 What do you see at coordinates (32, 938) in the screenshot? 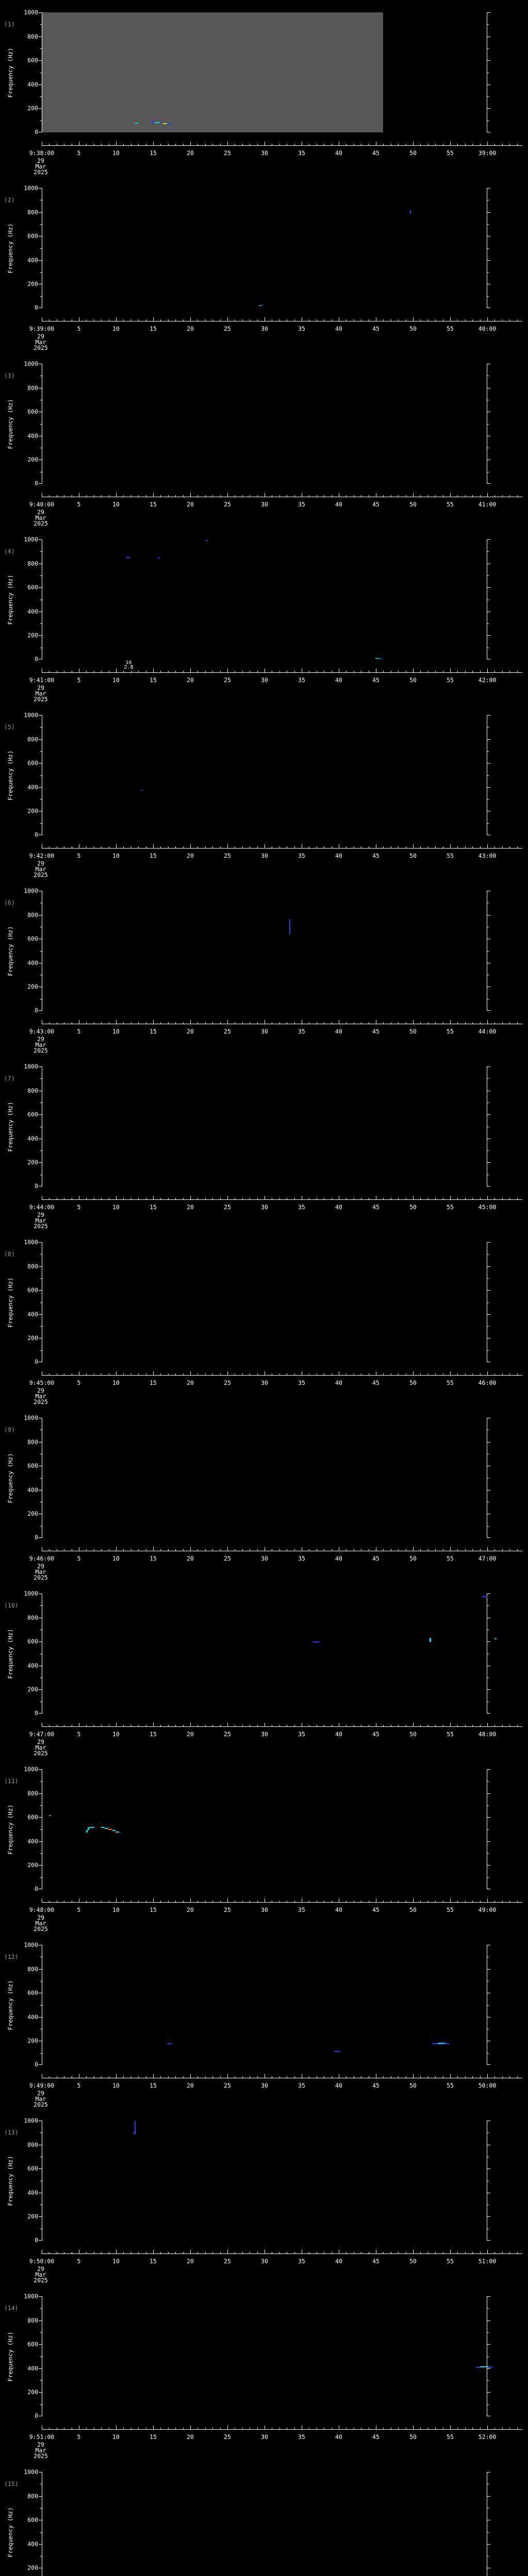
I see `y-tick-label: 600` at bounding box center [32, 938].